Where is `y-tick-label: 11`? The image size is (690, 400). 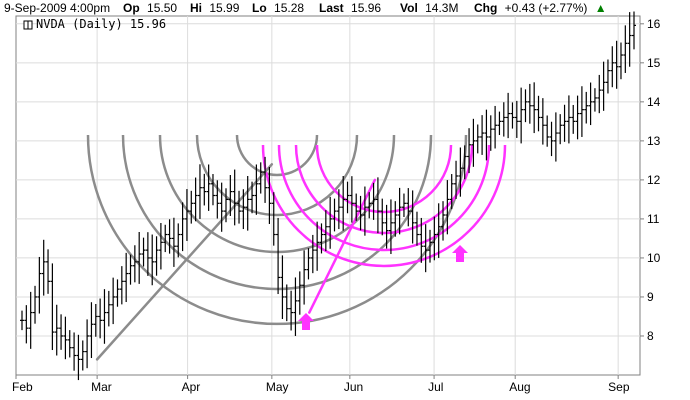
y-tick-label: 11 is located at coordinates (653, 219).